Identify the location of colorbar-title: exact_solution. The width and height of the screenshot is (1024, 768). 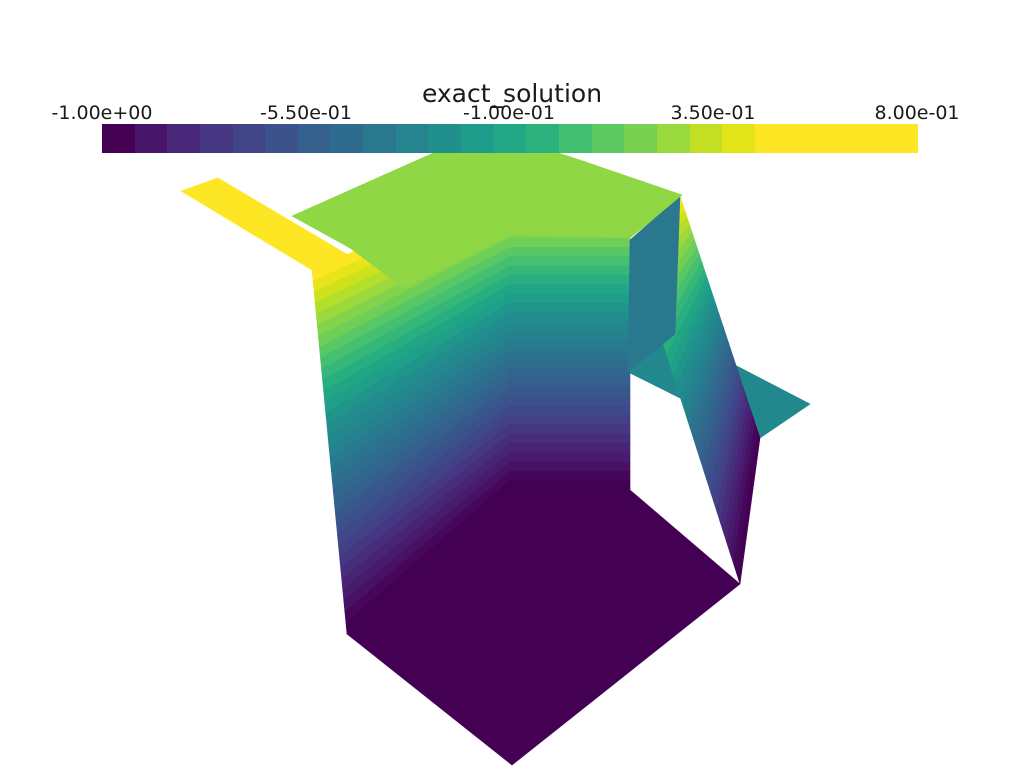
(512, 93).